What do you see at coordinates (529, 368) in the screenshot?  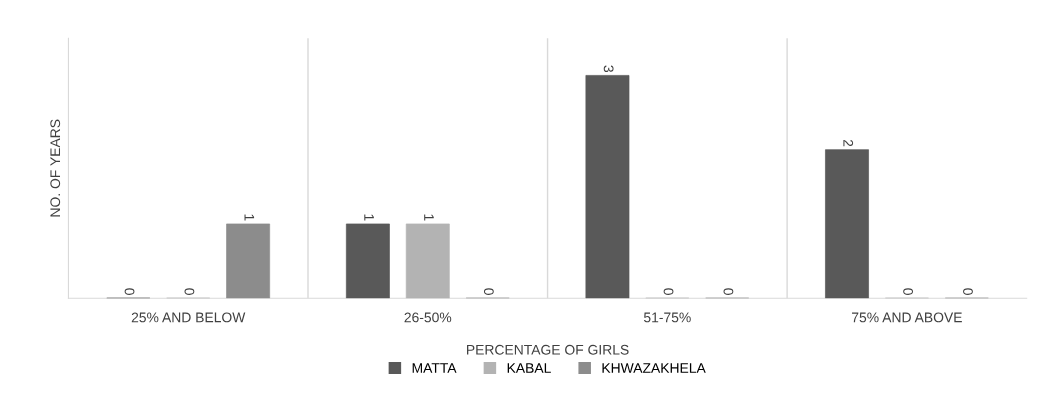 I see `legend-label: KABAL` at bounding box center [529, 368].